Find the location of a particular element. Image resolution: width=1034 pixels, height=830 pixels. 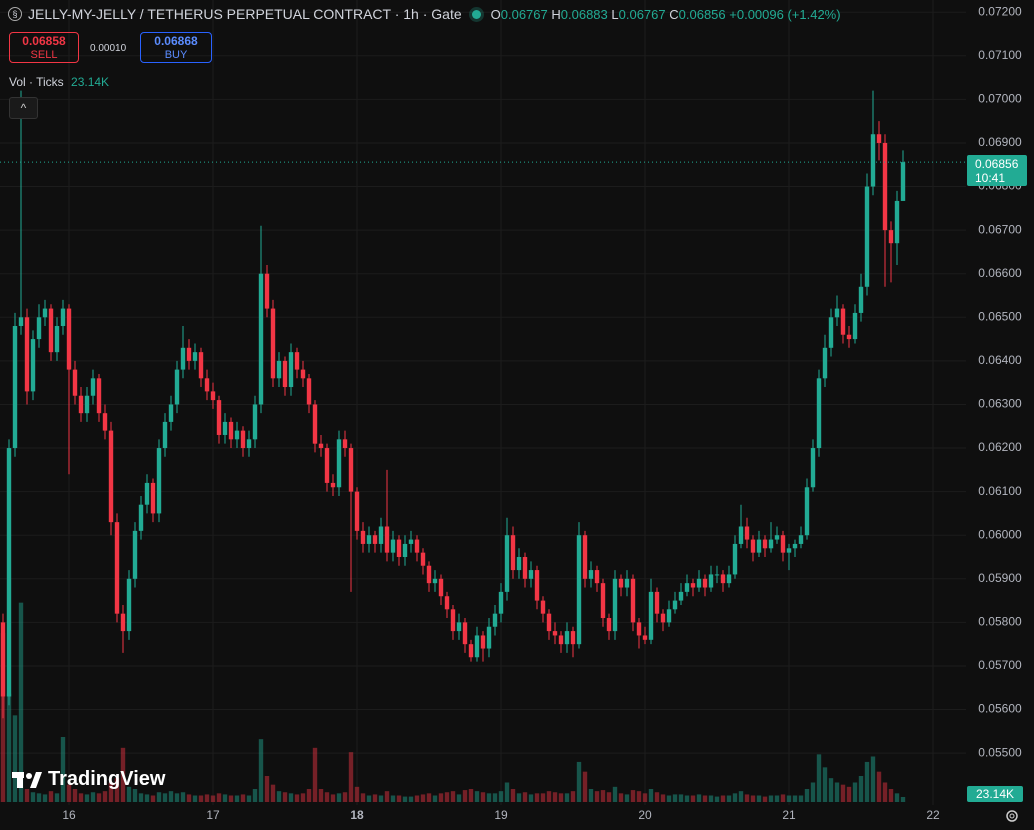

buy-button: 0.06868 BUY is located at coordinates (176, 47).